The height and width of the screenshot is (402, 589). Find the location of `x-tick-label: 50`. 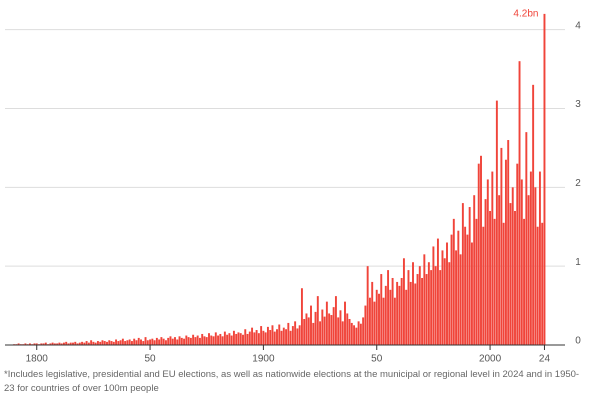

x-tick-label: 50 is located at coordinates (151, 359).